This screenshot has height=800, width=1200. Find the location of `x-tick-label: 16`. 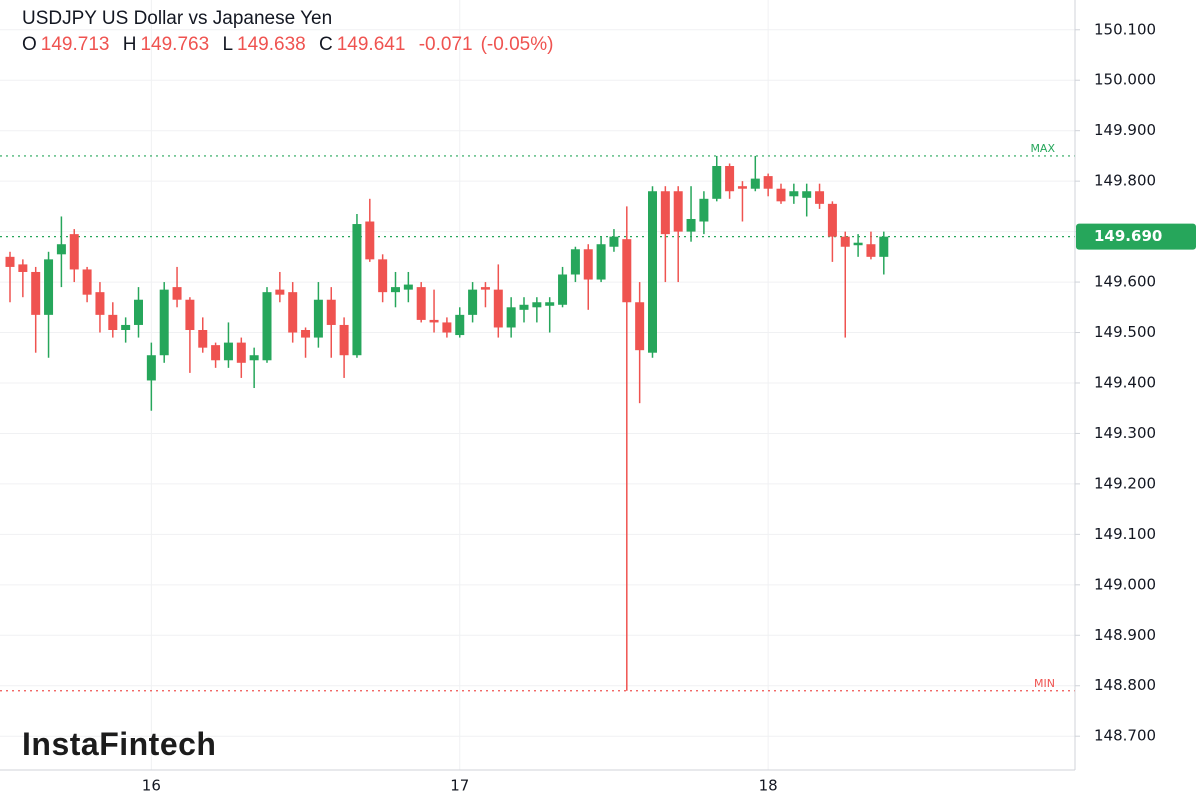

x-tick-label: 16 is located at coordinates (151, 786).